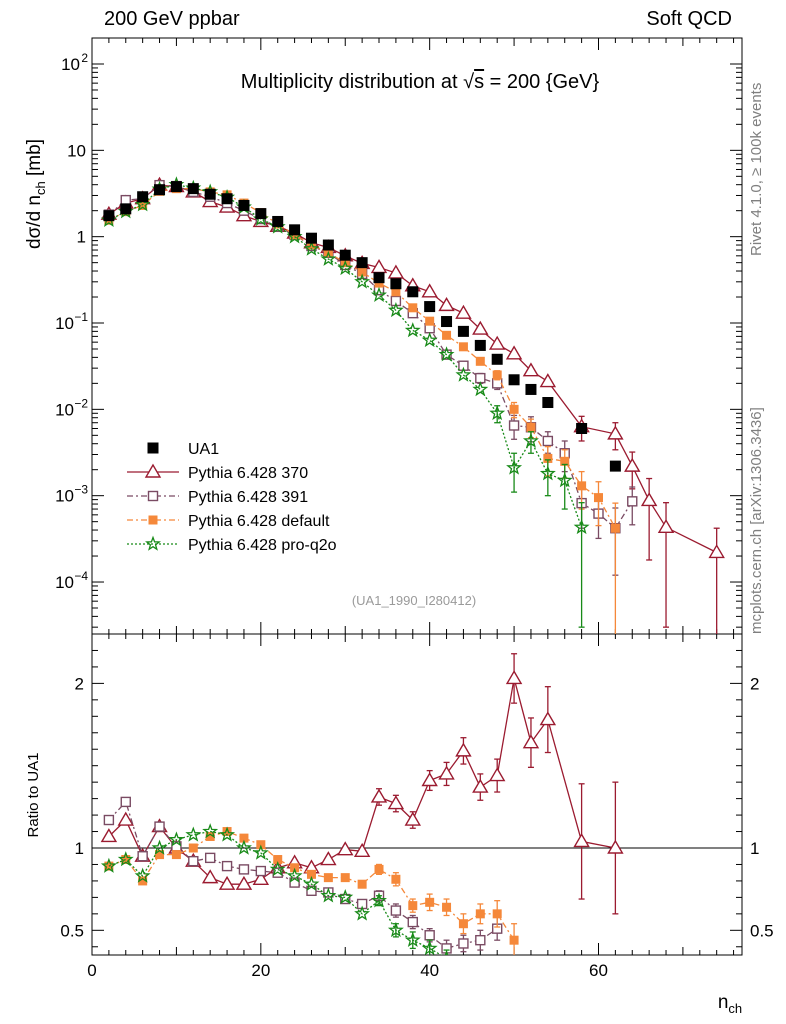 The width and height of the screenshot is (786, 1024). Describe the element at coordinates (429, 970) in the screenshot. I see `x-tick-label: 40` at that location.